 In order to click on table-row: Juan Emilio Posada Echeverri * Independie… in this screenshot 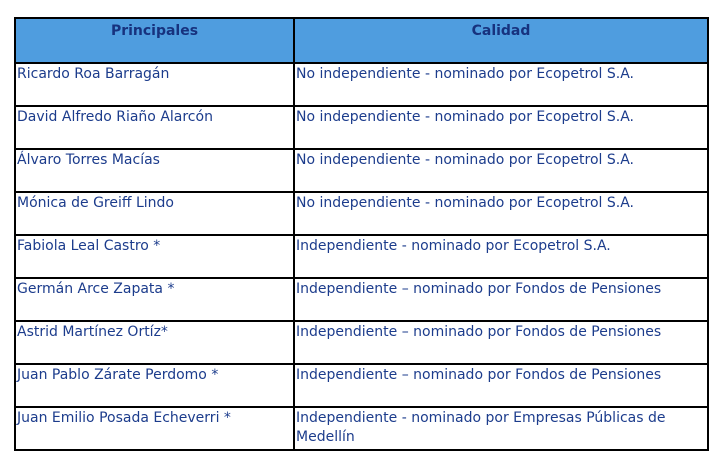, I will do `click(361, 428)`.